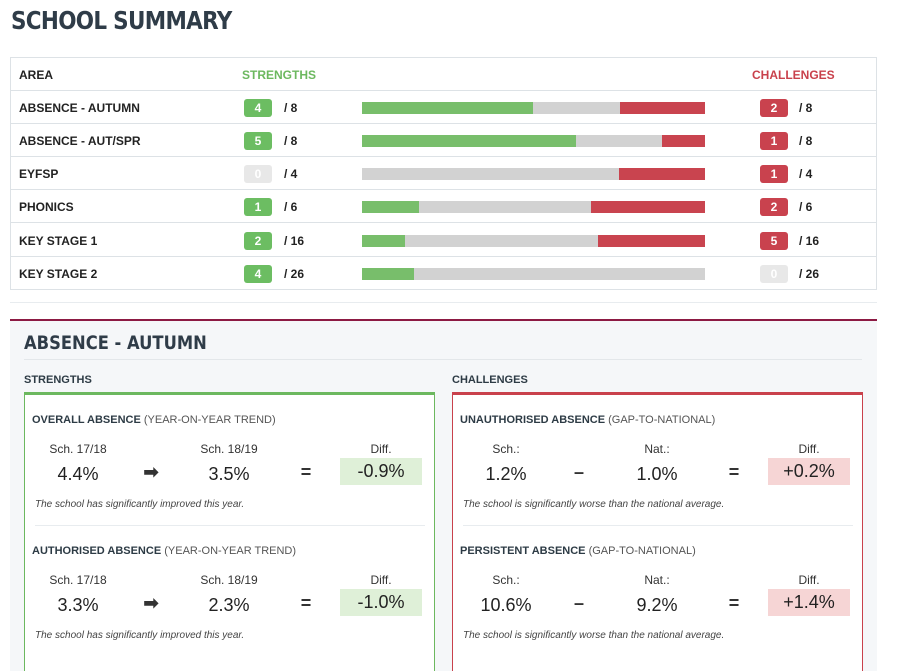 The height and width of the screenshot is (671, 900). I want to click on metric-title-main: UNAUTHORISED ABSENCE, so click(533, 420).